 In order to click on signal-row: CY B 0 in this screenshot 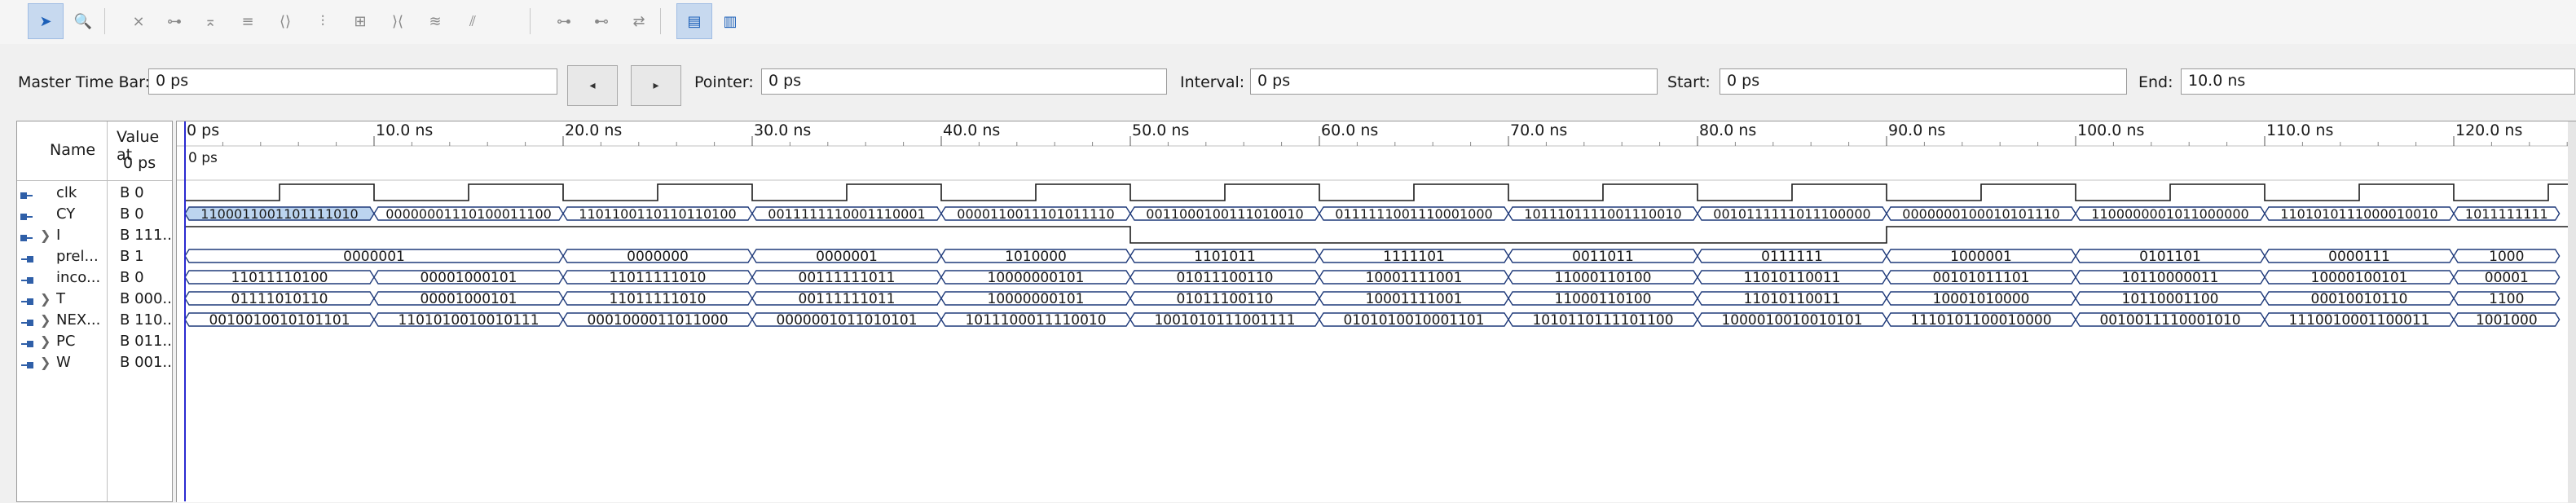, I will do `click(94, 215)`.